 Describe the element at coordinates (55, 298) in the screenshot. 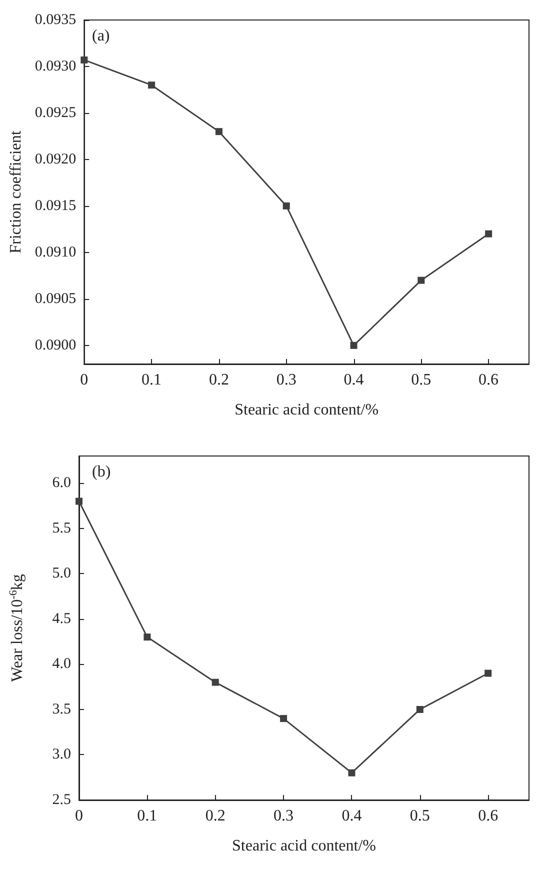

I see `y-tick-label: 0.0905` at that location.